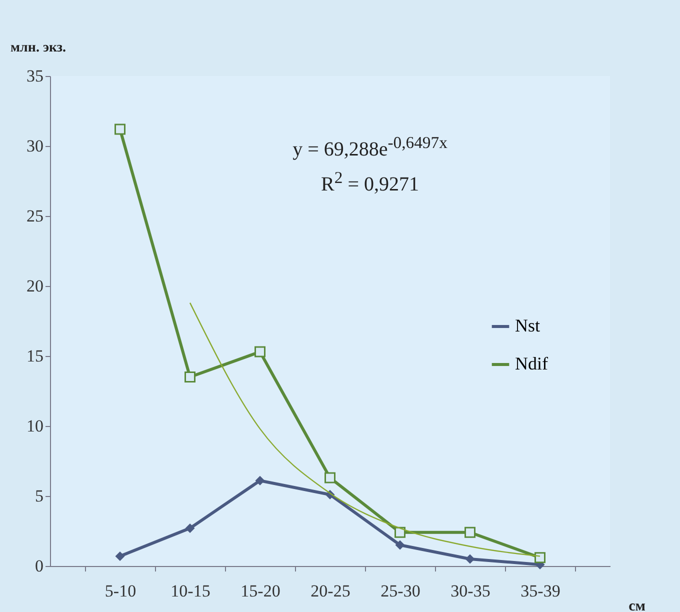  Describe the element at coordinates (35, 286) in the screenshot. I see `y-tick-label: 20` at that location.